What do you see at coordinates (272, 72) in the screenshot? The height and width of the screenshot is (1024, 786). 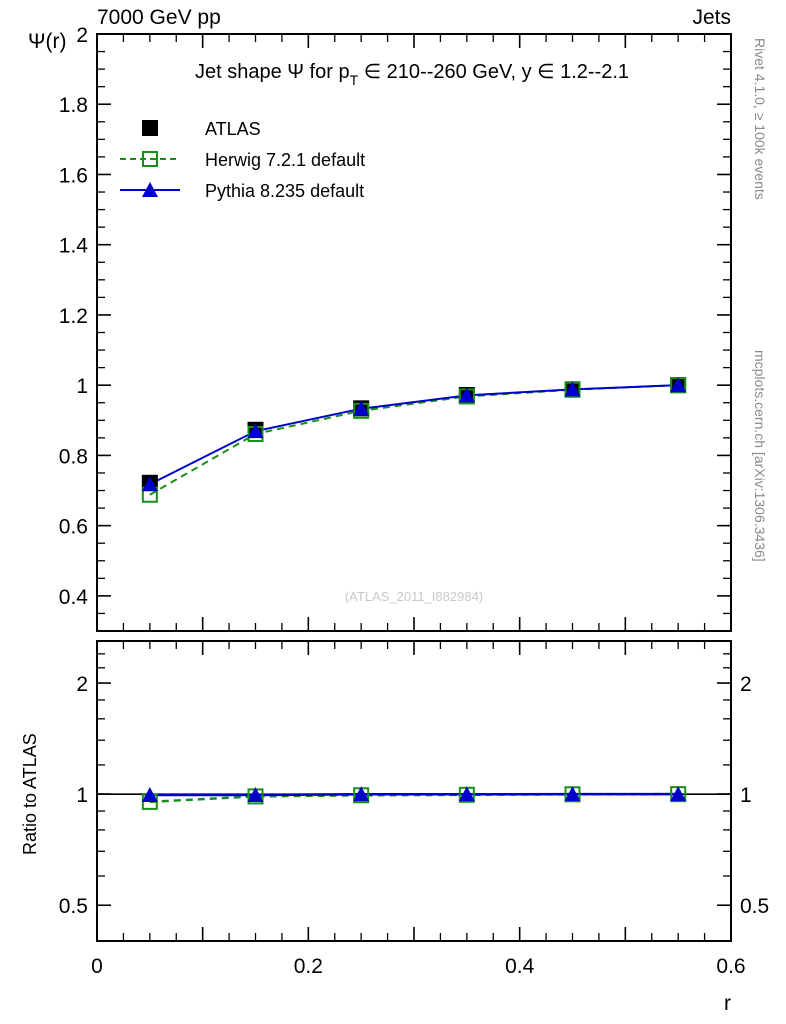 I see `title-main: Jet shape Ψ for p` at bounding box center [272, 72].